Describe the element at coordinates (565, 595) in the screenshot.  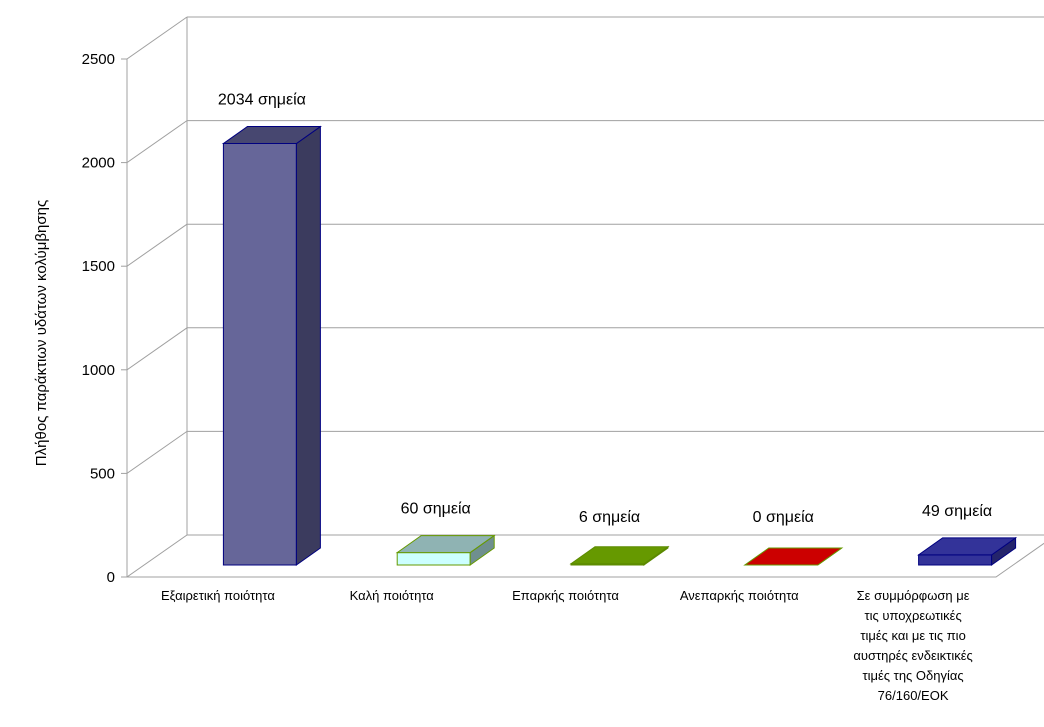
I see `x-tick-label: Επαρκής ποιότητα` at that location.